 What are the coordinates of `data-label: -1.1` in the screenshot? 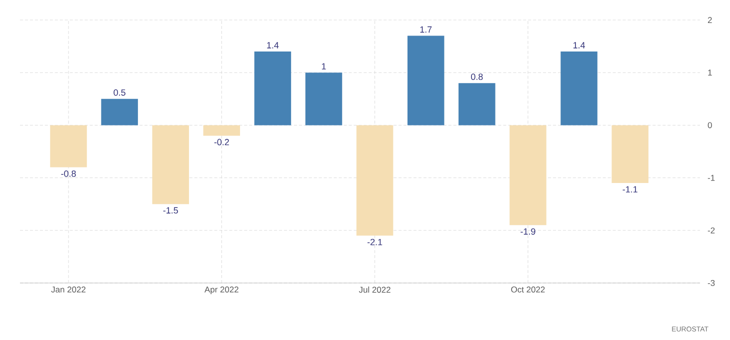 It's located at (630, 189).